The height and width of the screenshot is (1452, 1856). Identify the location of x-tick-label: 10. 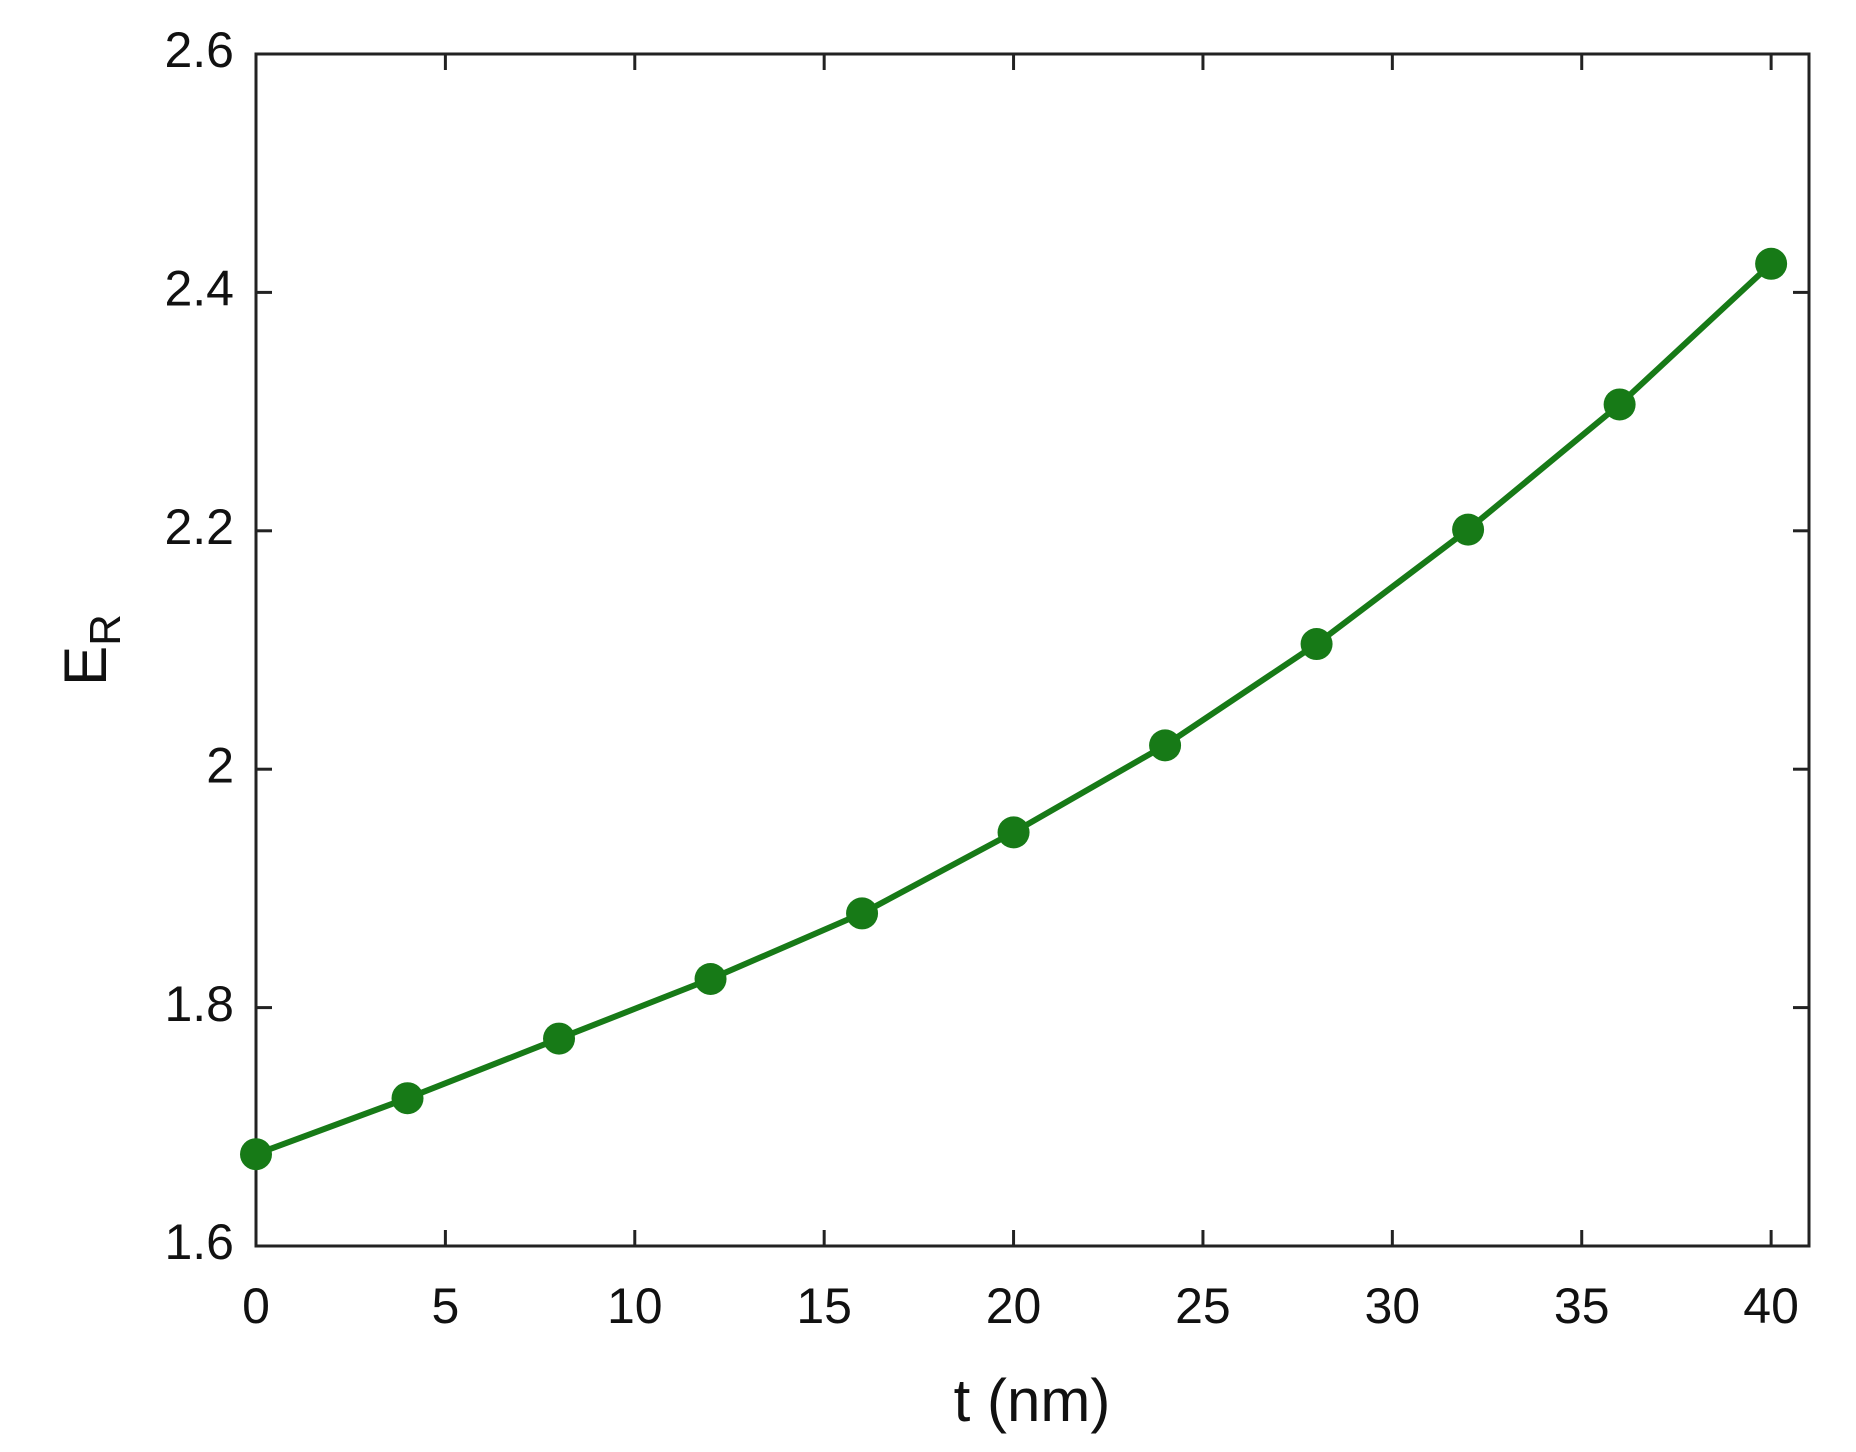
(635, 1306).